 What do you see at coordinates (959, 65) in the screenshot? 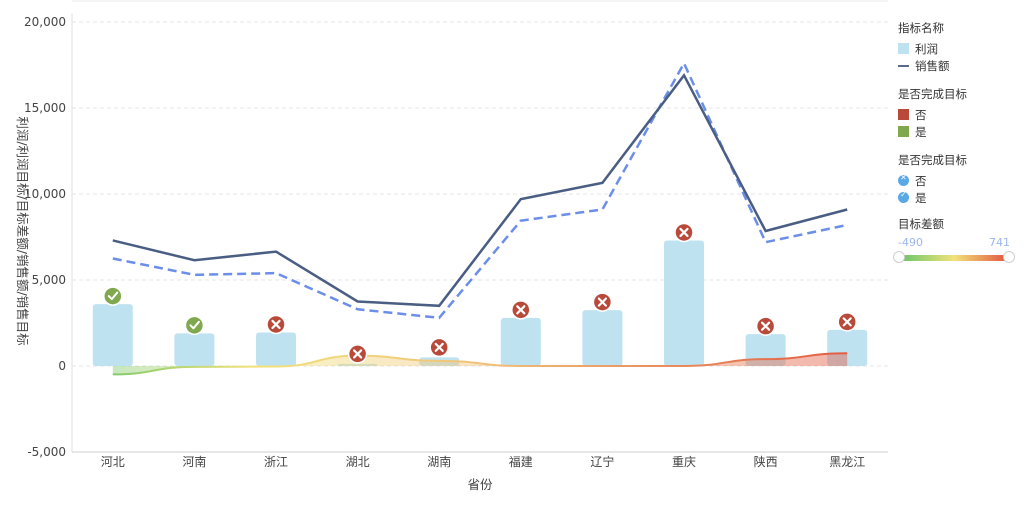
I see `legend-item: 销售额` at bounding box center [959, 65].